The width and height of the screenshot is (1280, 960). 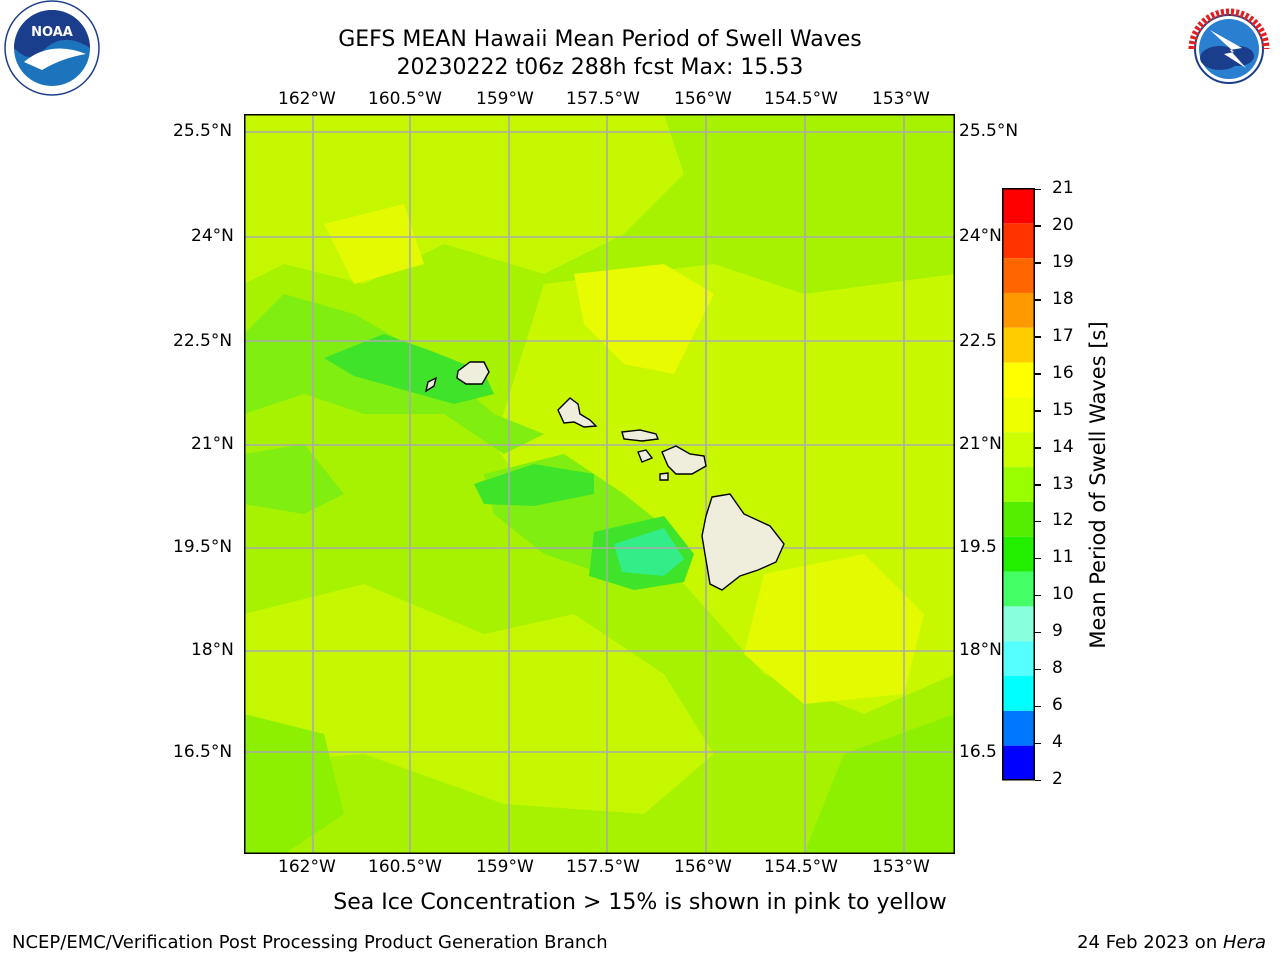 What do you see at coordinates (1057, 742) in the screenshot?
I see `colorbar-tick-label: 4` at bounding box center [1057, 742].